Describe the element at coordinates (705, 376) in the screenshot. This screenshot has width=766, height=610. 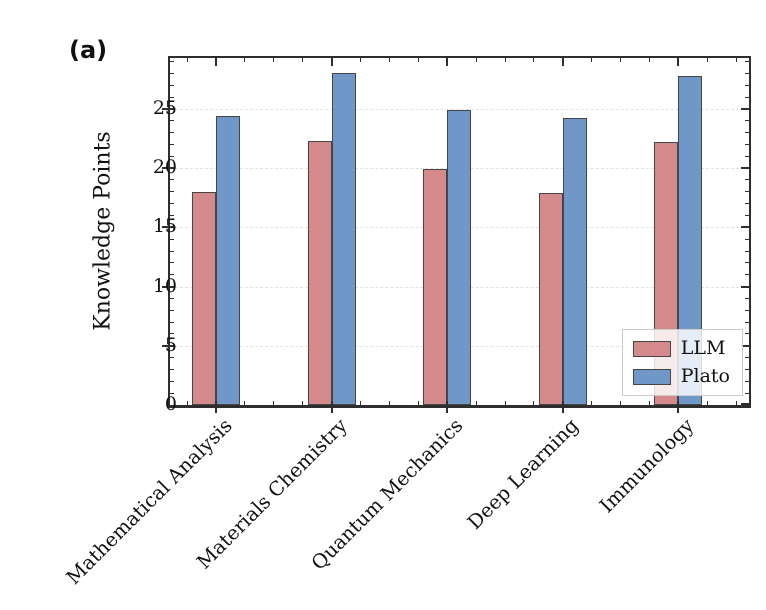
I see `legend-label-plato: Plato` at that location.